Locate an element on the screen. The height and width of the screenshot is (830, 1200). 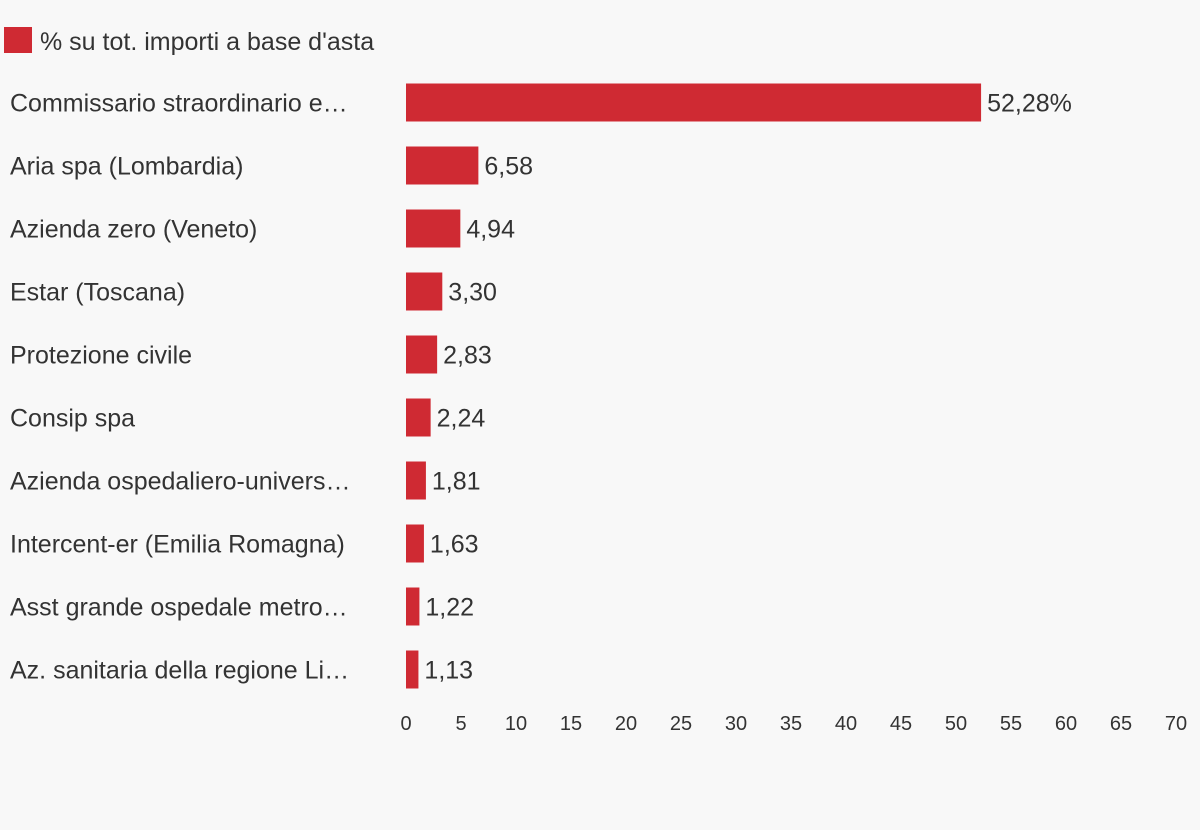
x-tick-label: 55 is located at coordinates (1011, 724).